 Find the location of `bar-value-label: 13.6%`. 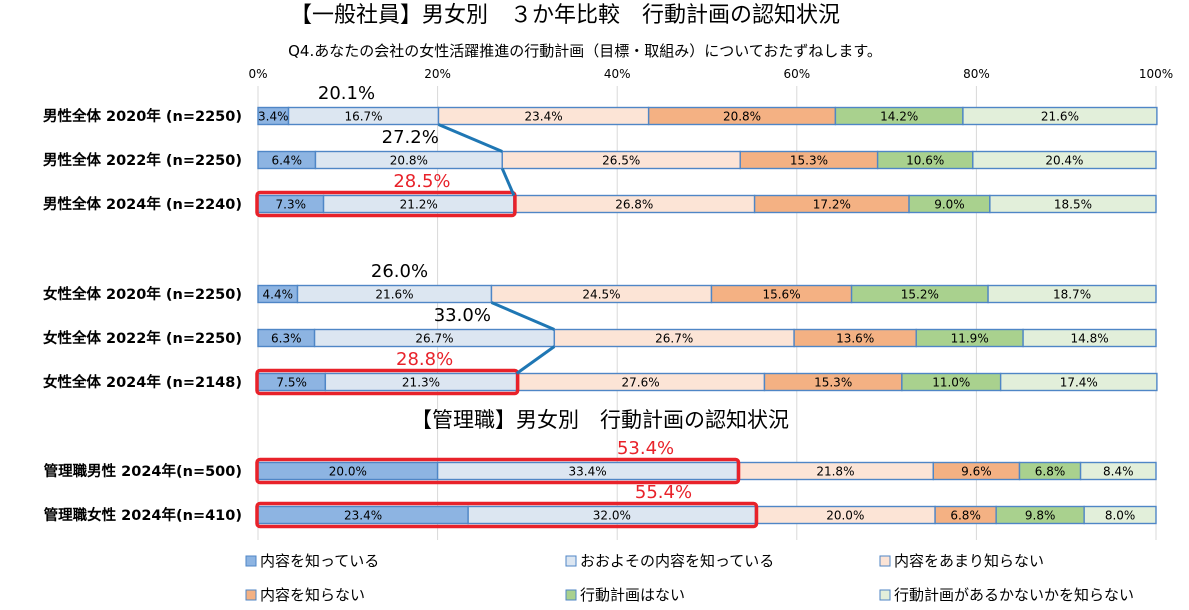

bar-value-label: 13.6% is located at coordinates (855, 339).